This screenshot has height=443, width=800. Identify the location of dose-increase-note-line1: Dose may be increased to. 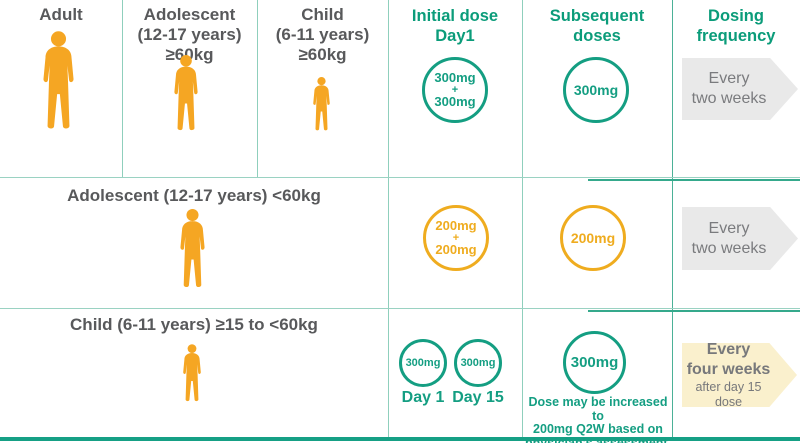
(598, 409).